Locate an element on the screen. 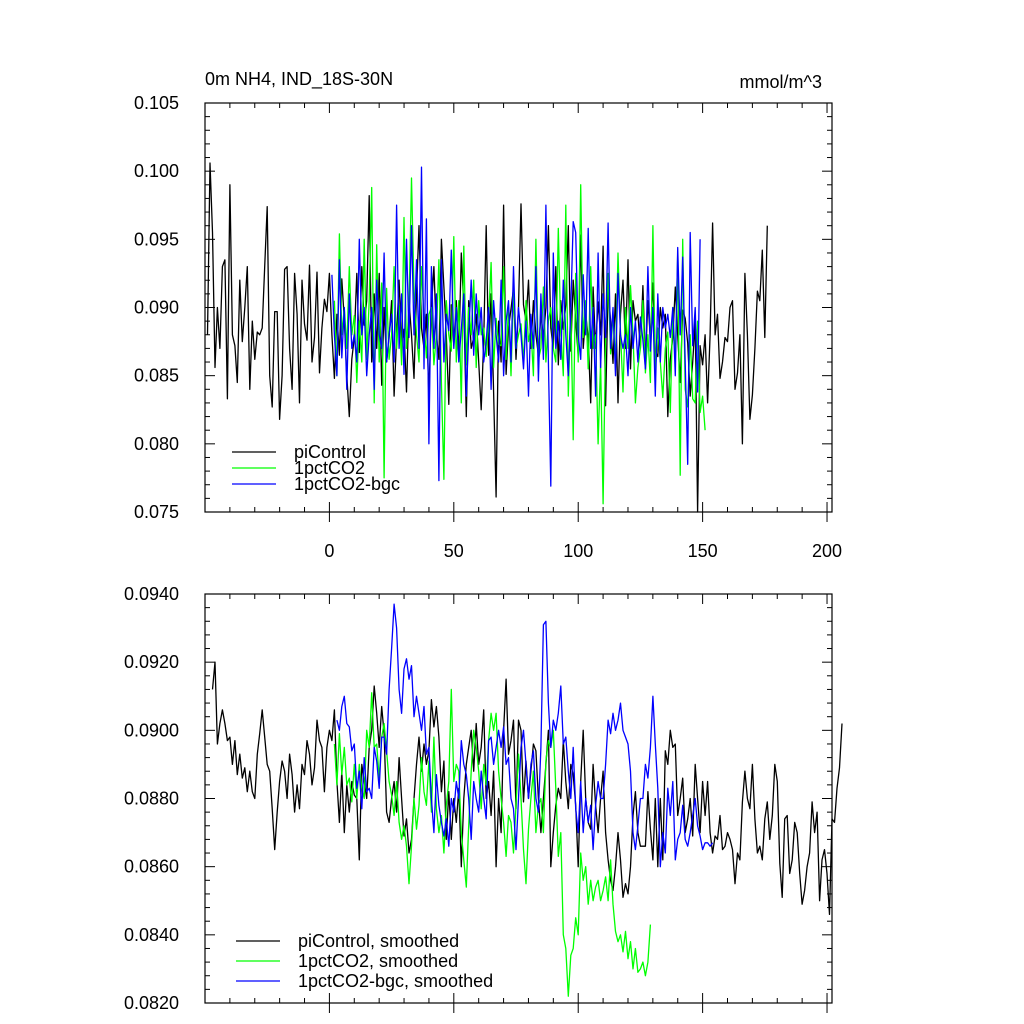 Image resolution: width=1024 pixels, height=1024 pixels. top-ytick-label: 0.105 is located at coordinates (156, 103).